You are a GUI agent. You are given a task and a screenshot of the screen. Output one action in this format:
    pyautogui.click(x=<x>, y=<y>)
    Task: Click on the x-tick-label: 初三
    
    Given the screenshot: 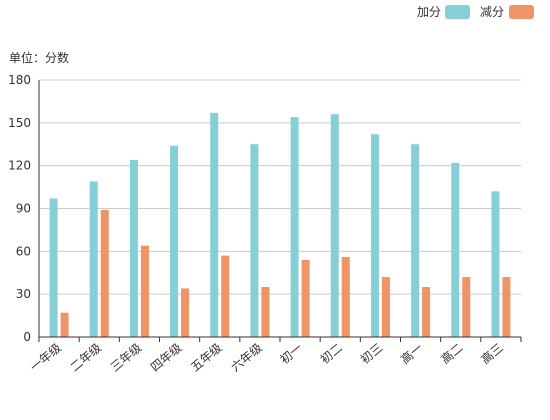 What is the action you would take?
    pyautogui.click(x=371, y=354)
    